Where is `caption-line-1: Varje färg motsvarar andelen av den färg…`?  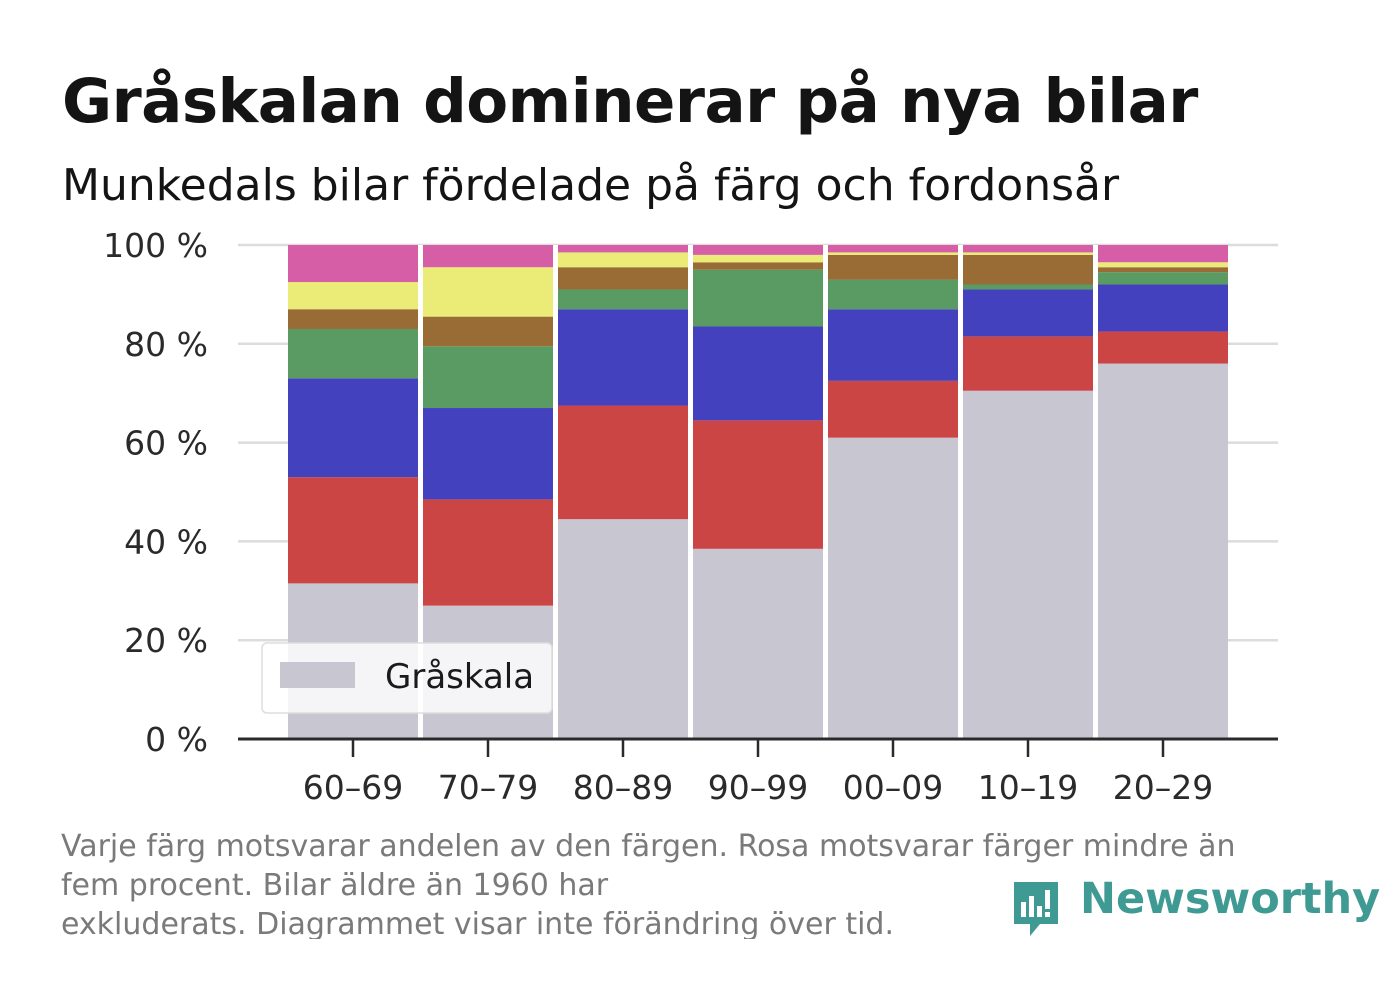
caption-line-1: Varje färg motsvarar andelen av den färg… is located at coordinates (648, 846).